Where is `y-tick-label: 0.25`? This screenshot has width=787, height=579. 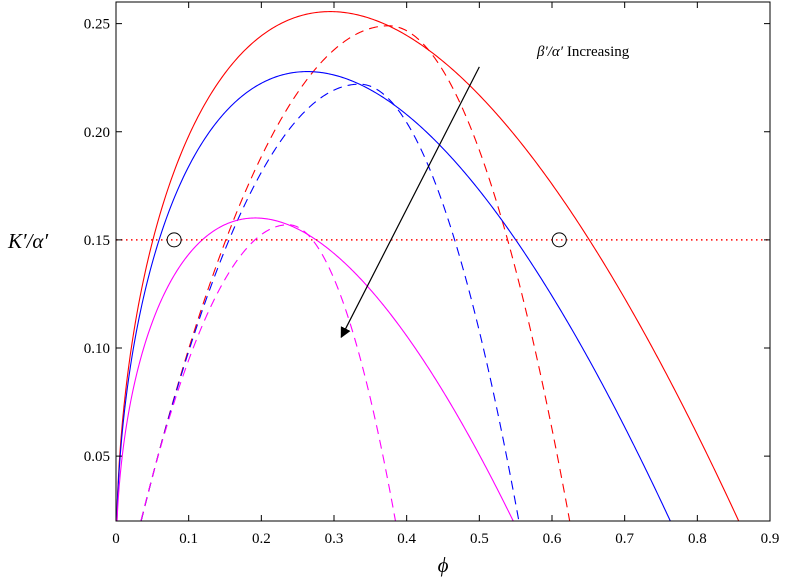
y-tick-label: 0.25 is located at coordinates (97, 25).